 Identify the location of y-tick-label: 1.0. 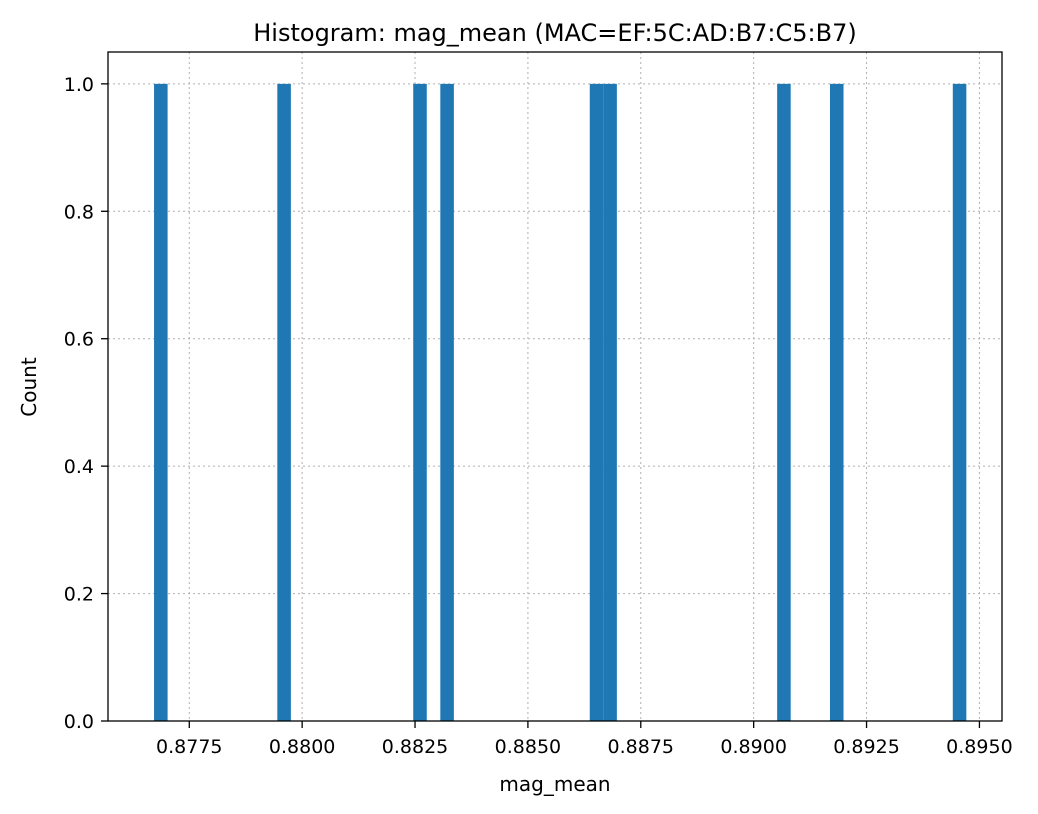
(79, 85).